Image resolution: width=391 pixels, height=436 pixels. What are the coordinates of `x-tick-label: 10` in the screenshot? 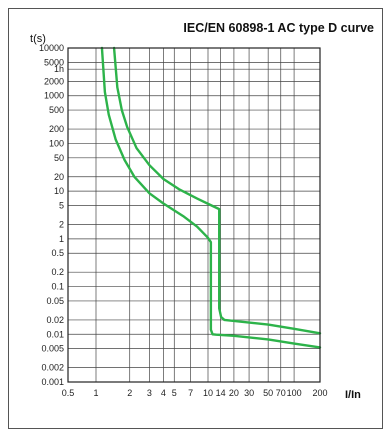 It's located at (208, 393).